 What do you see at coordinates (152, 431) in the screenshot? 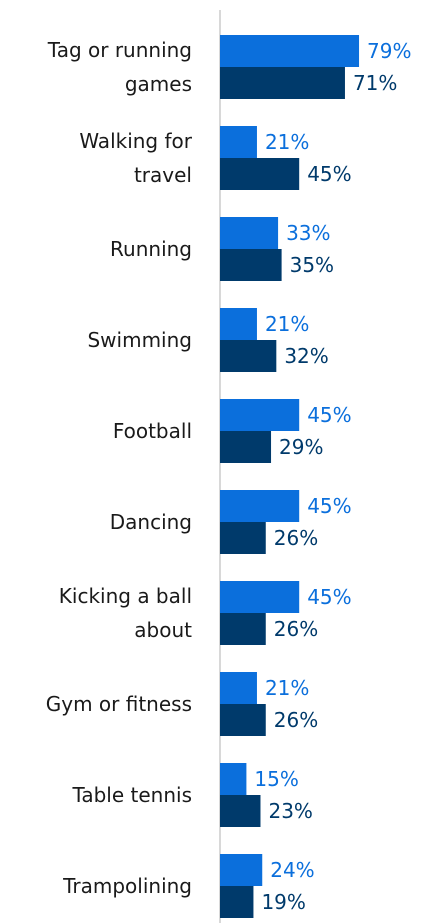
I see `category-label-4-line-0: Football` at bounding box center [152, 431].